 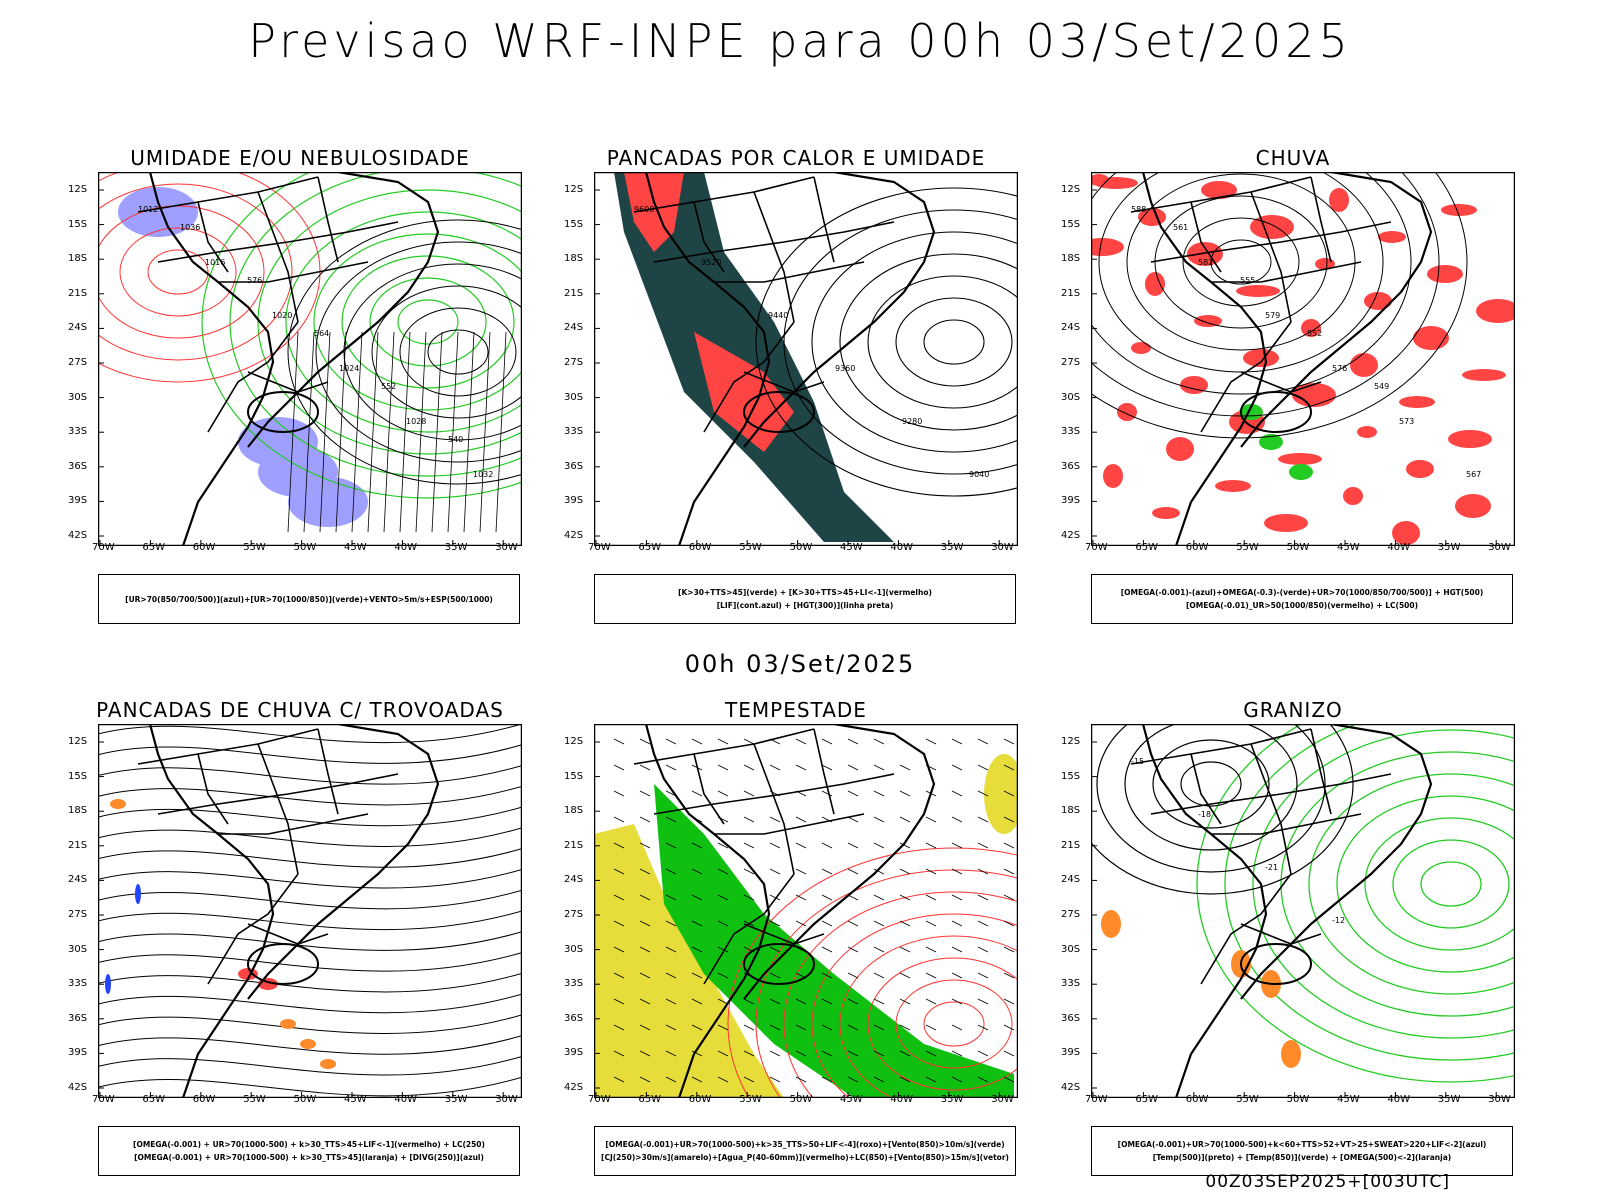 I want to click on coastline, so click(x=343, y=310).